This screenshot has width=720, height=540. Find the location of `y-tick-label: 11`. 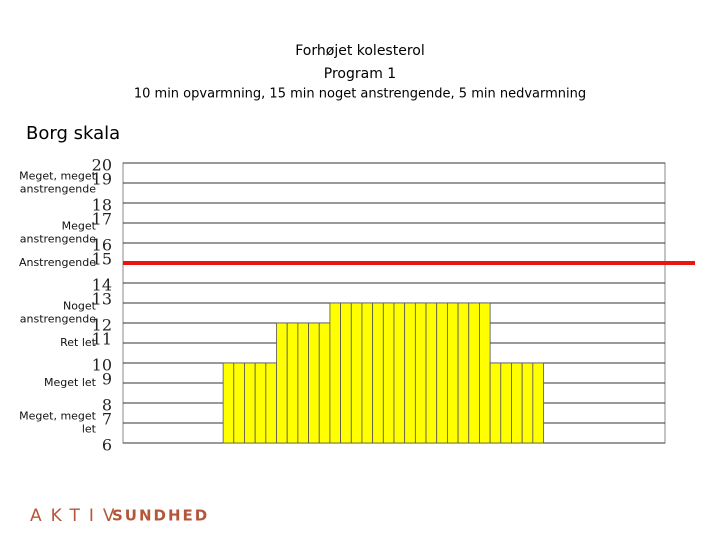

y-tick-label: 11 is located at coordinates (102, 339).